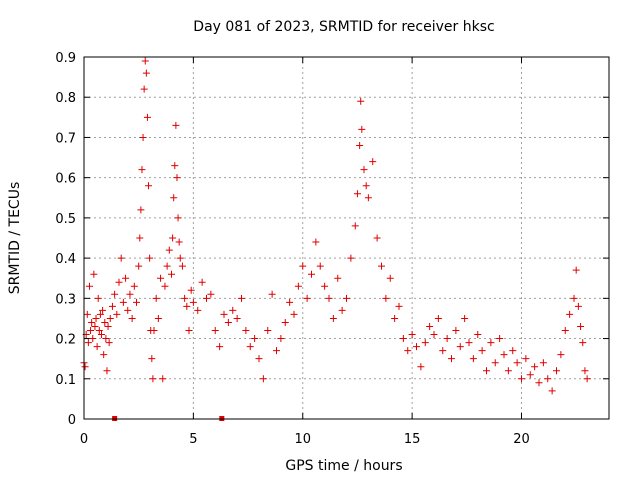 The width and height of the screenshot is (640, 480). I want to click on x-tick-label: 20, so click(521, 439).